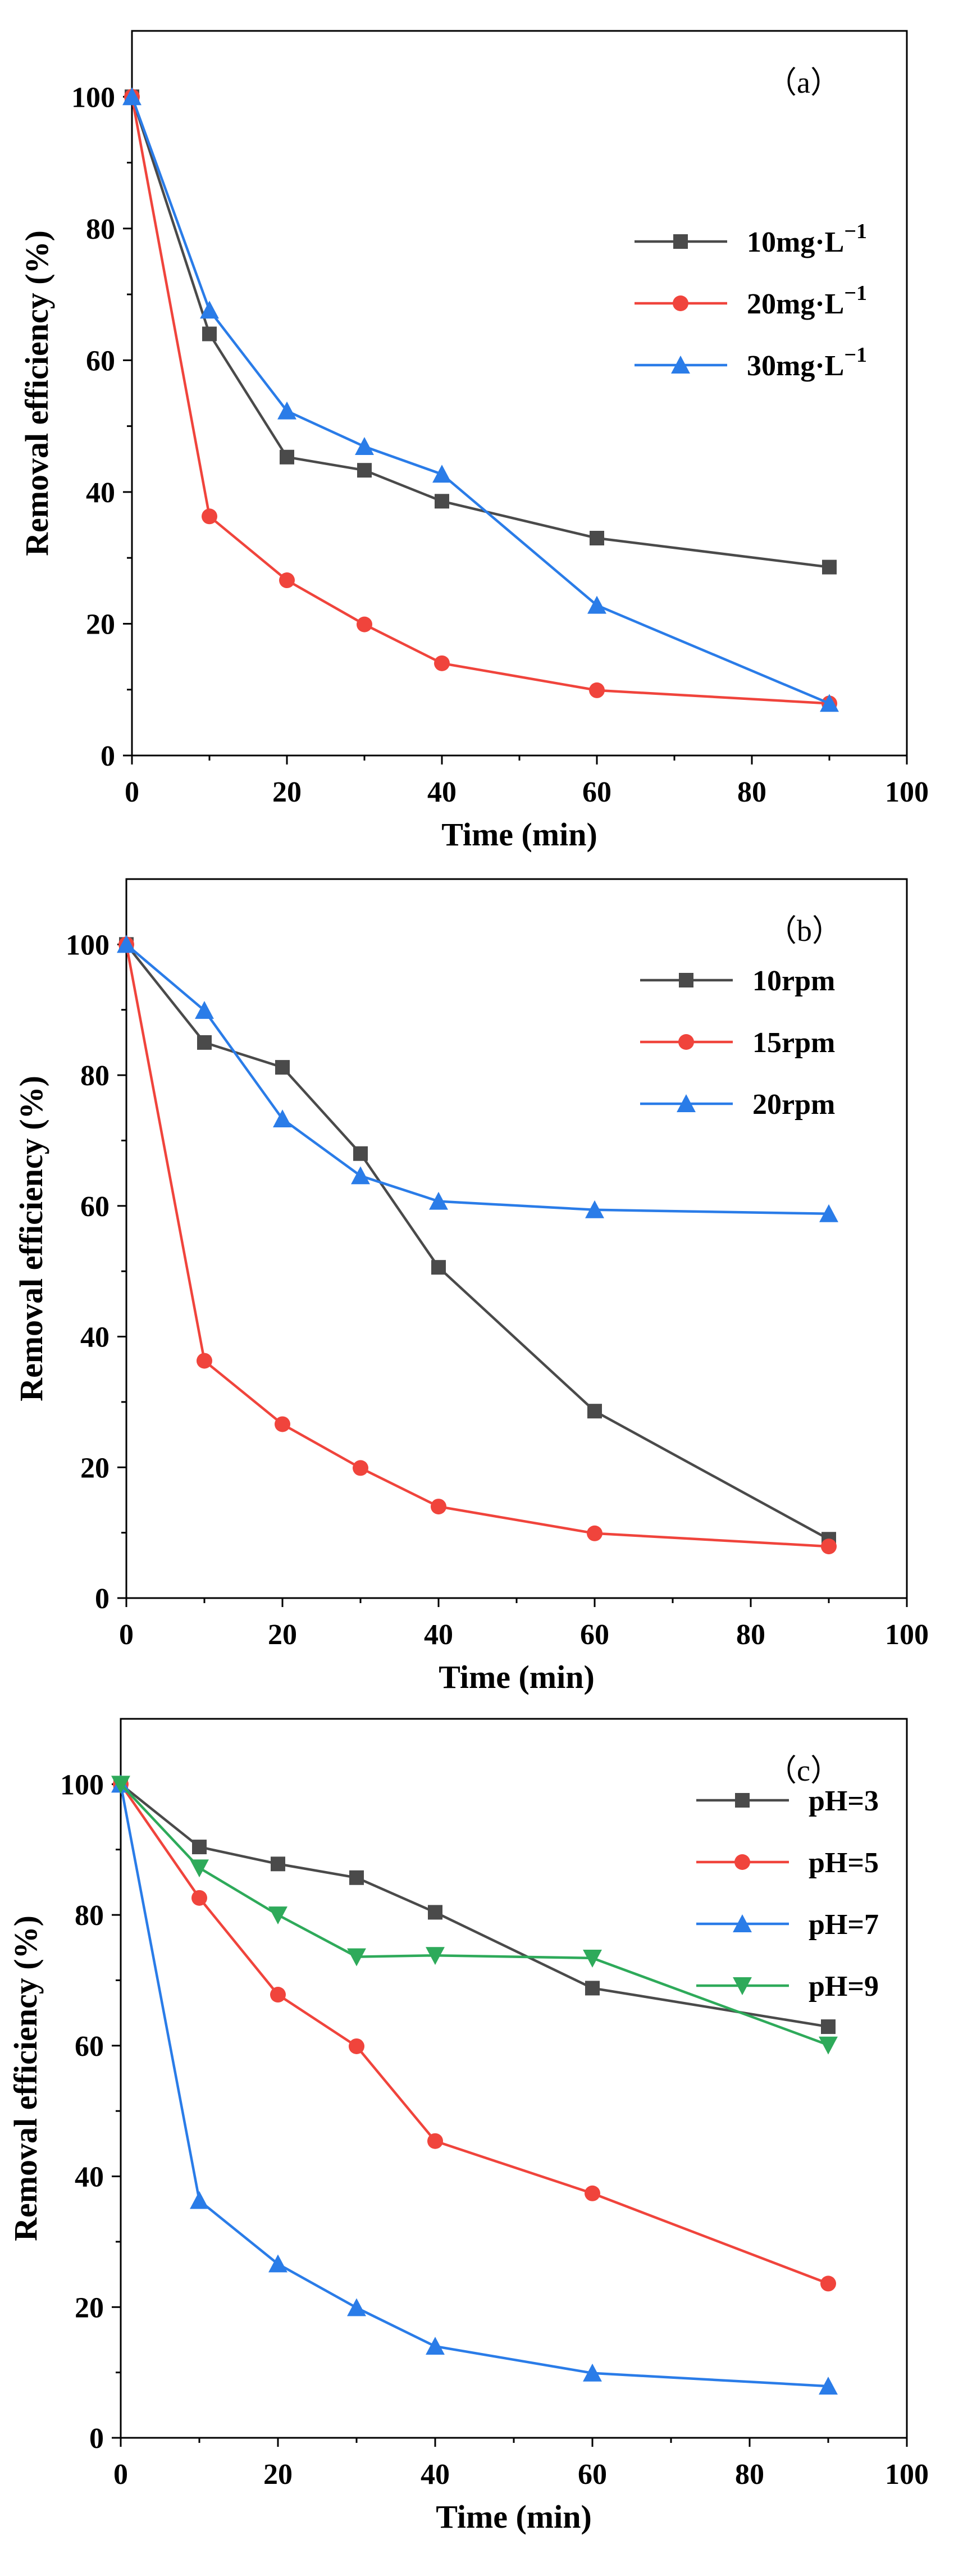  Describe the element at coordinates (750, 1635) in the screenshot. I see `x-tick-label: 80` at that location.